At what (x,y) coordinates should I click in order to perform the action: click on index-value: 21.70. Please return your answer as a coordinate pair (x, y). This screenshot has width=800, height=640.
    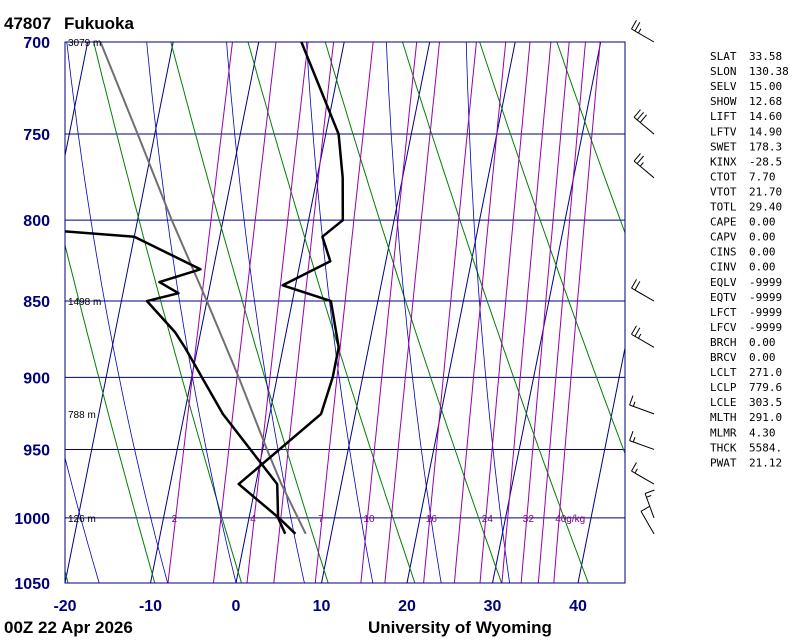
    Looking at the image, I should click on (765, 192).